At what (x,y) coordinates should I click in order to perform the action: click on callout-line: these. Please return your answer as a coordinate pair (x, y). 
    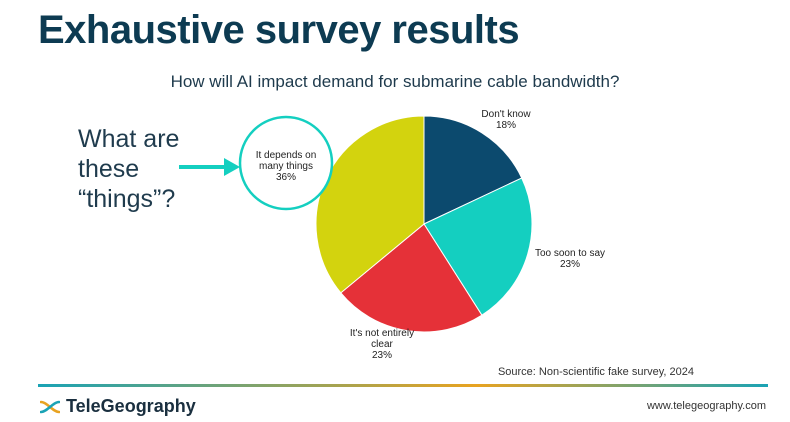
    Looking at the image, I should click on (109, 169).